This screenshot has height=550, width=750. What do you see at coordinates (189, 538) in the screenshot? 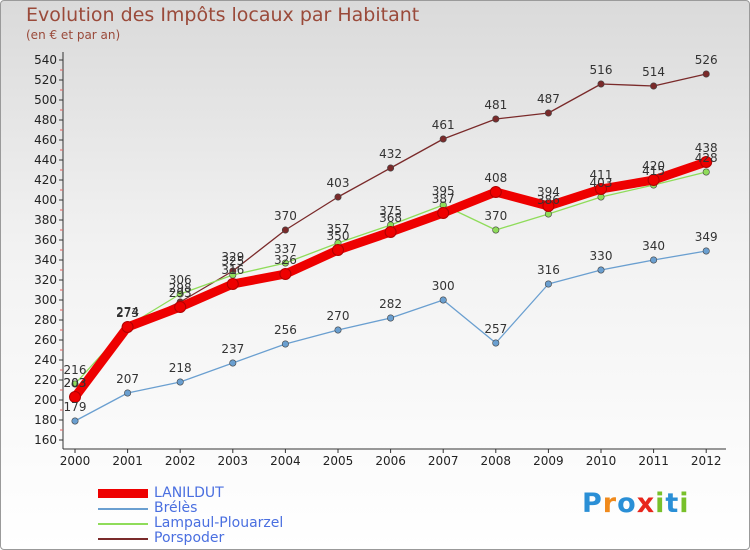
I see `legend-label: Porspoder` at bounding box center [189, 538].